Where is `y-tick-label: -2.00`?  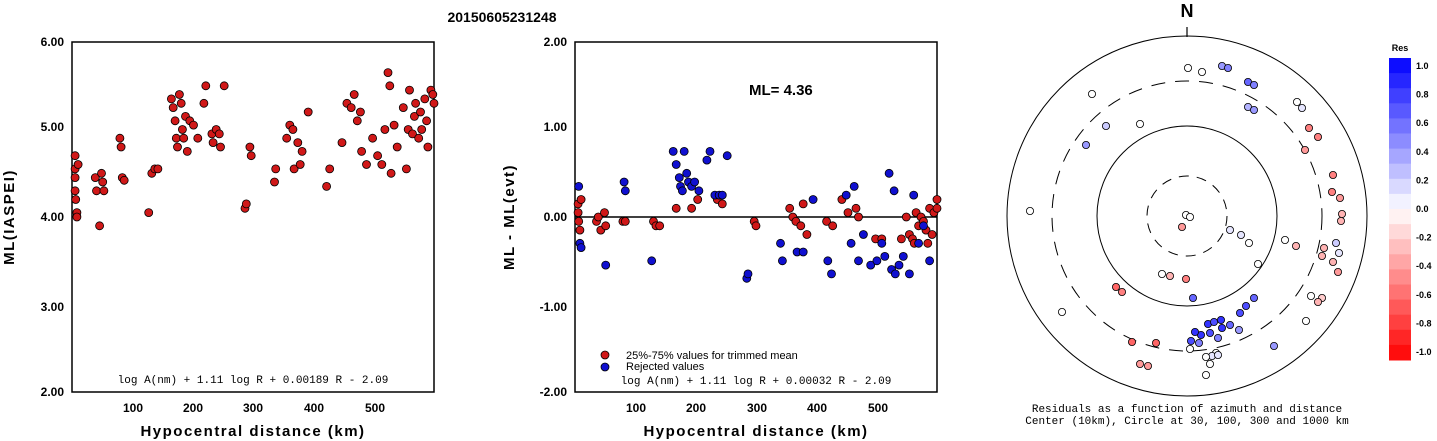 y-tick-label: -2.00 is located at coordinates (554, 392).